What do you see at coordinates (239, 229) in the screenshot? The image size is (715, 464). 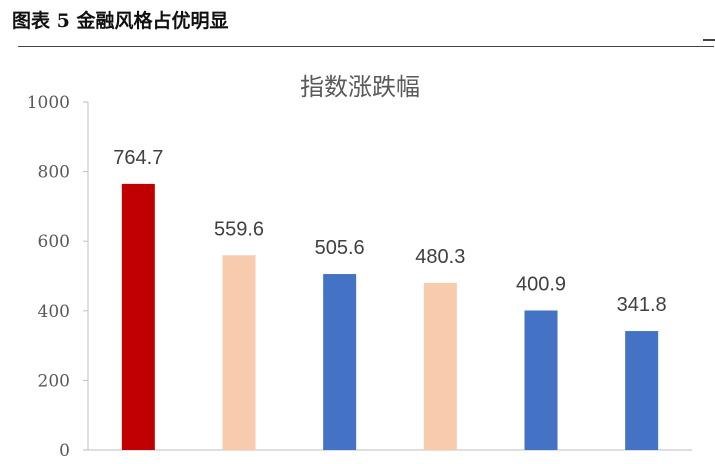 I see `data-label: 559.6` at bounding box center [239, 229].